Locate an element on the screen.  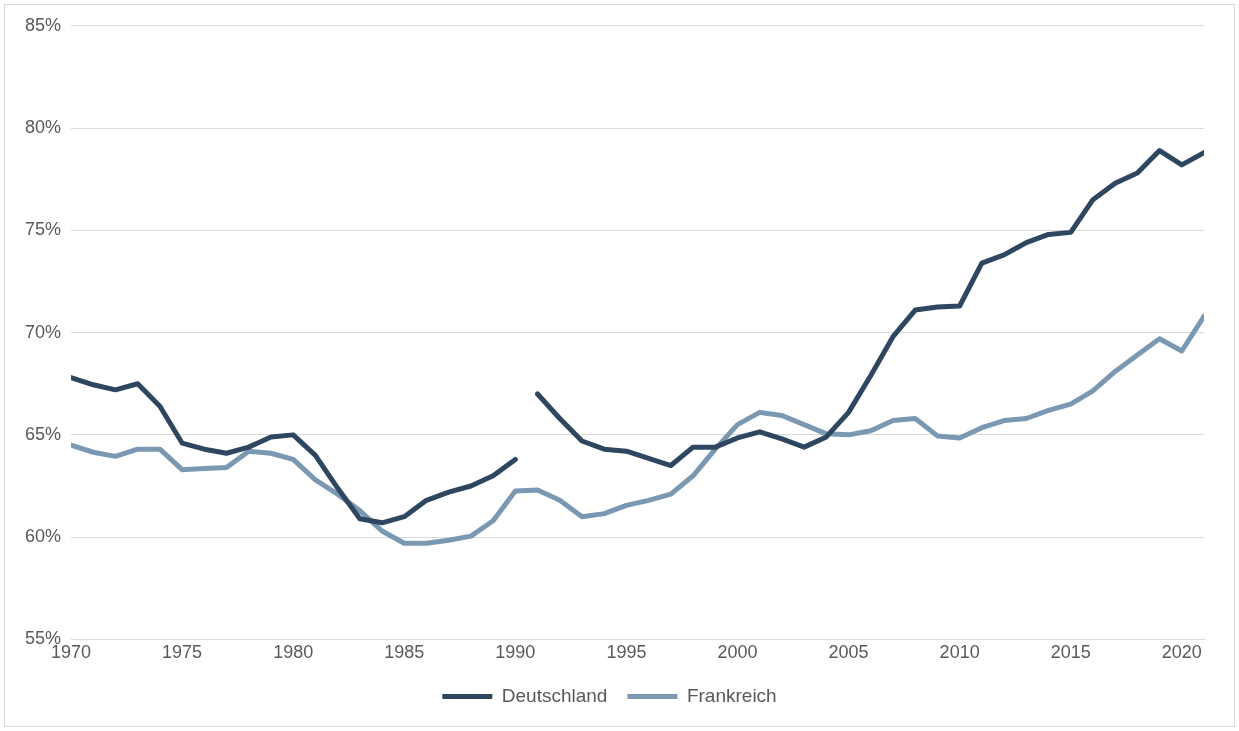
y-tick-label: 60% is located at coordinates (43, 536).